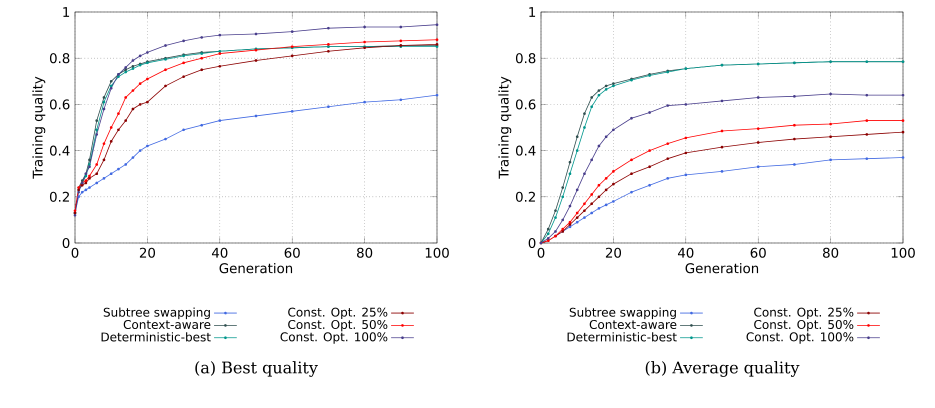 Image resolution: width=935 pixels, height=408 pixels. I want to click on text: (b) Average quality, so click(723, 369).